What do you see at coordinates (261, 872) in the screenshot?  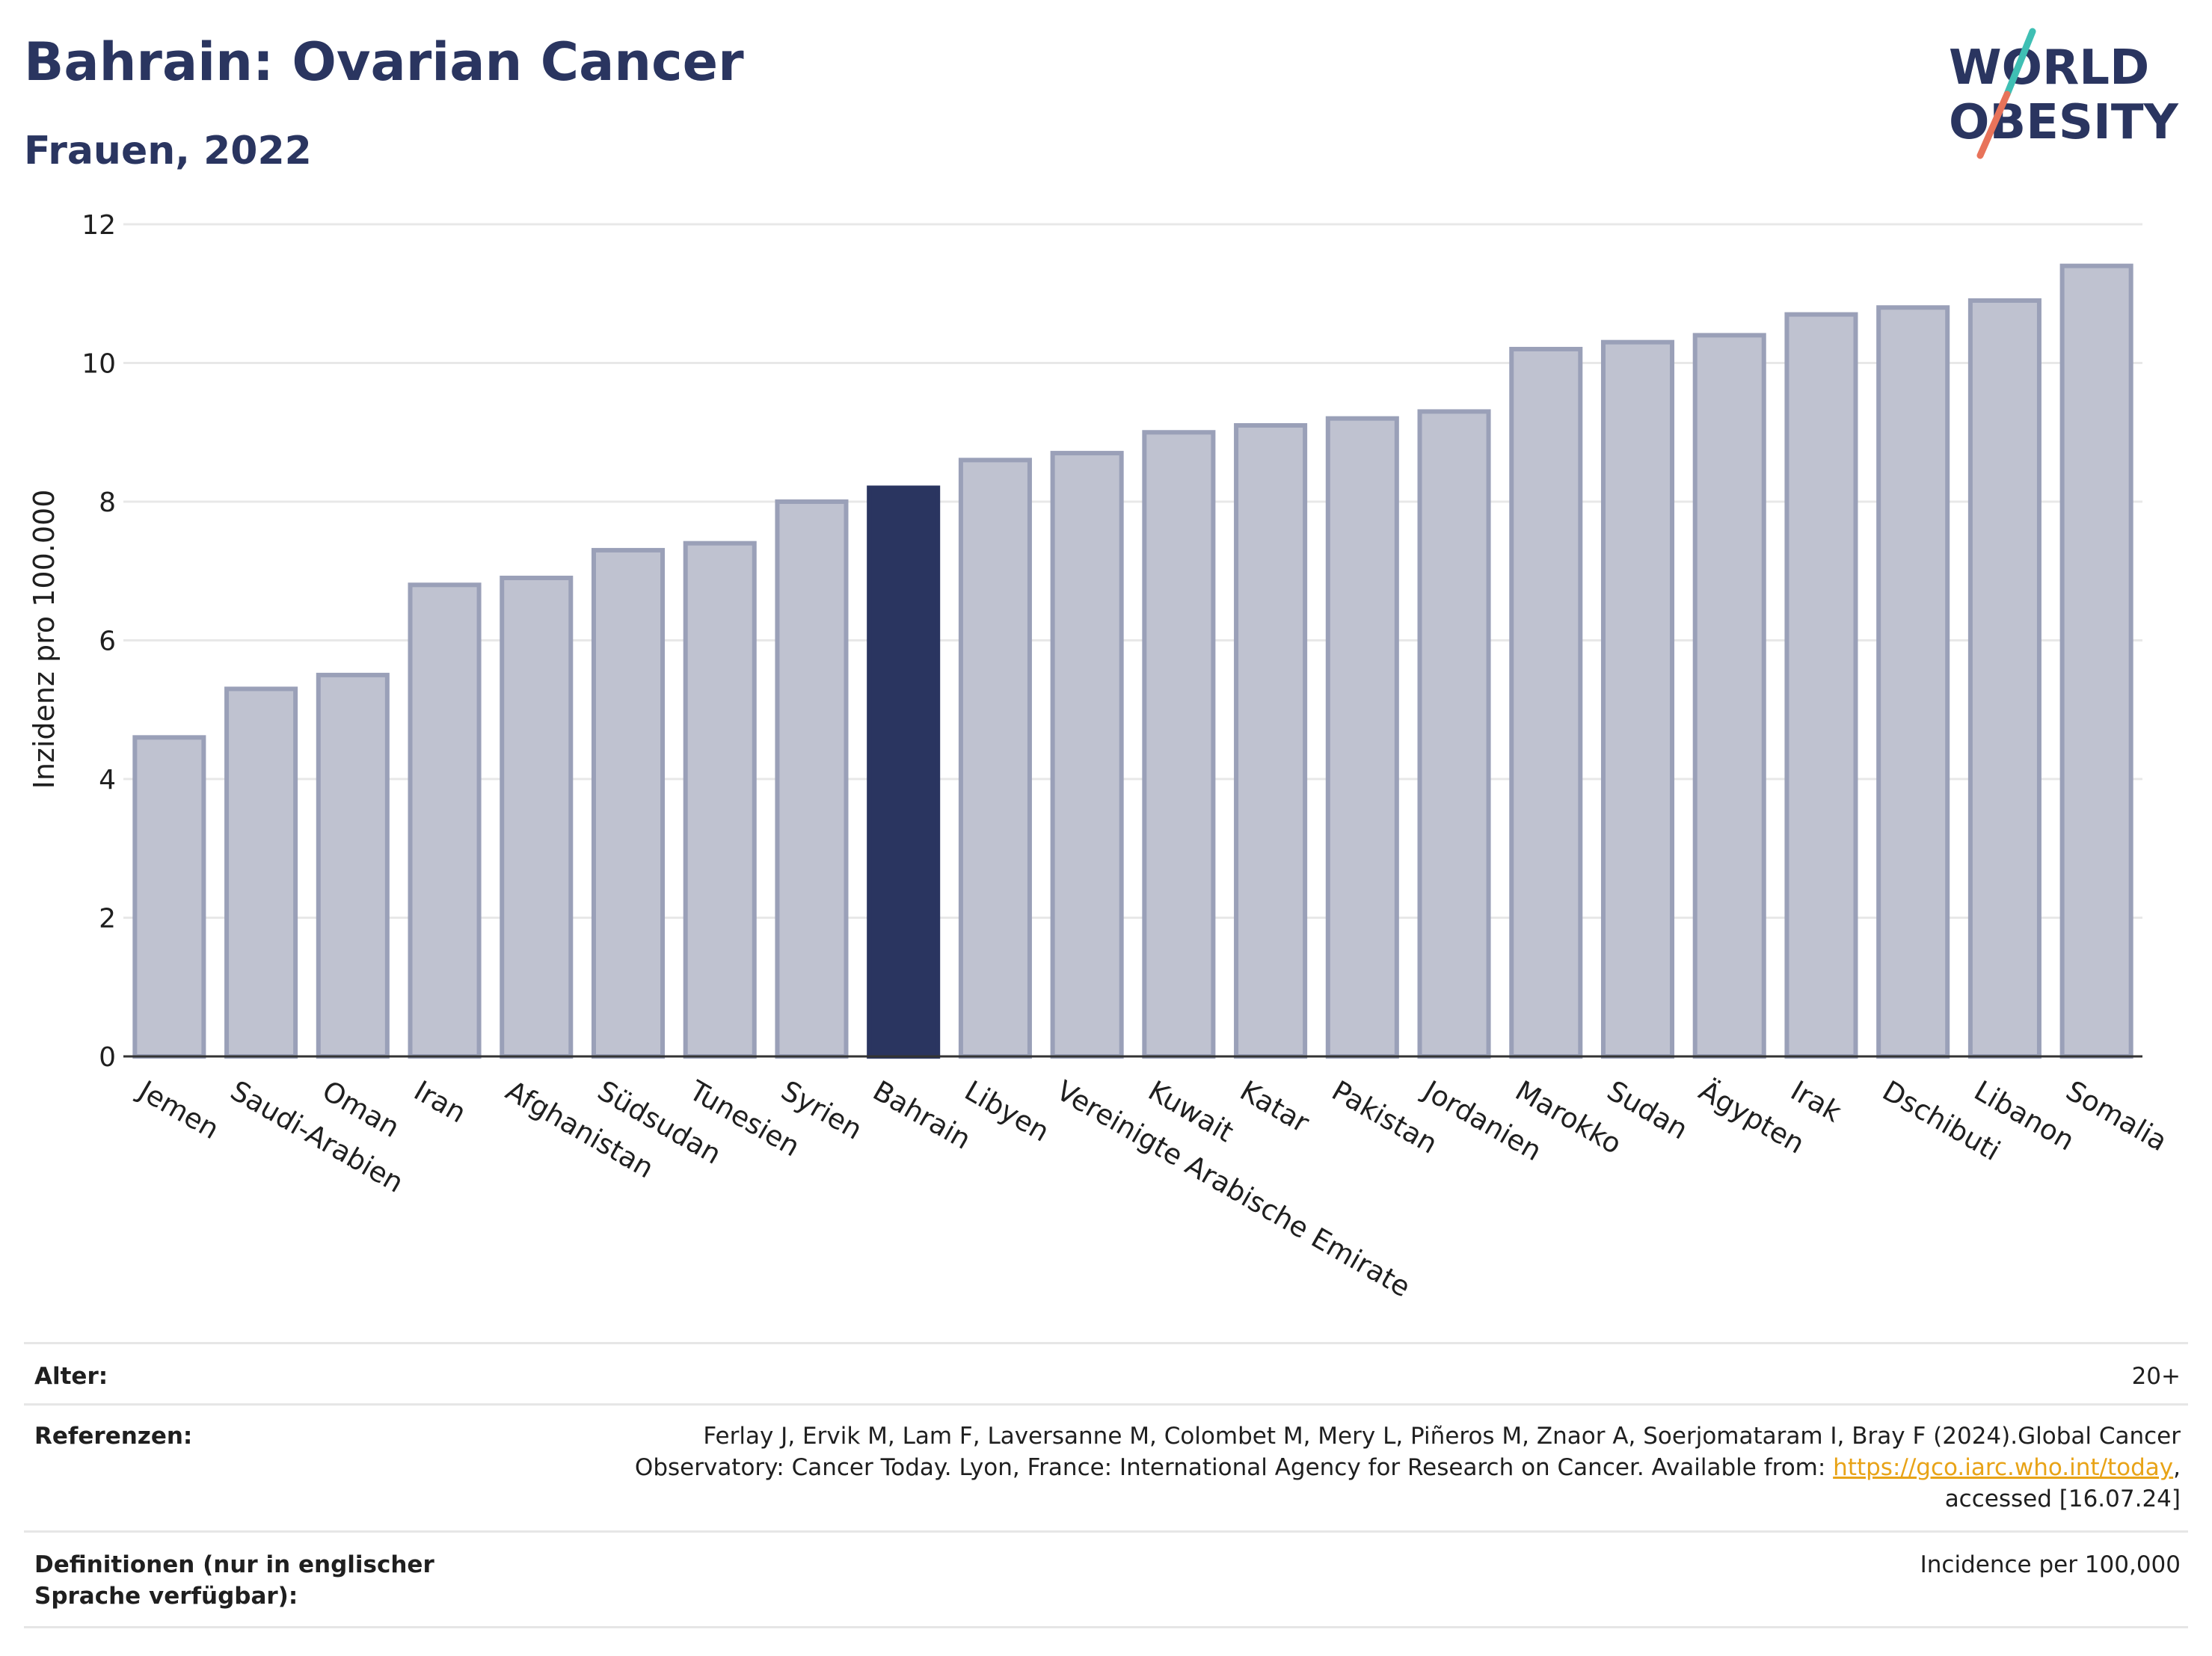 I see `bar-saudi-arabien` at bounding box center [261, 872].